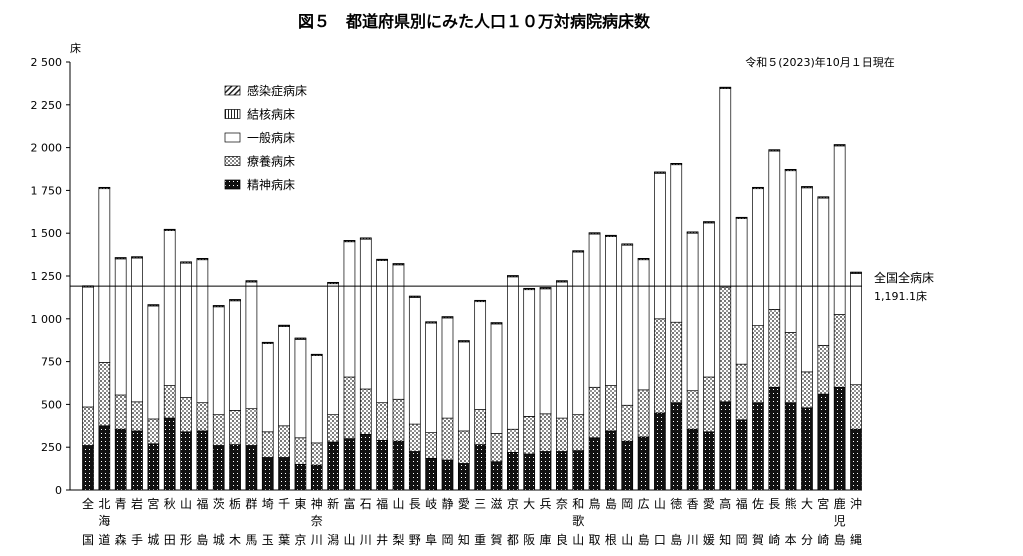 The width and height of the screenshot is (1023, 556). Describe the element at coordinates (513, 504) in the screenshot. I see `category-label: 京` at that location.